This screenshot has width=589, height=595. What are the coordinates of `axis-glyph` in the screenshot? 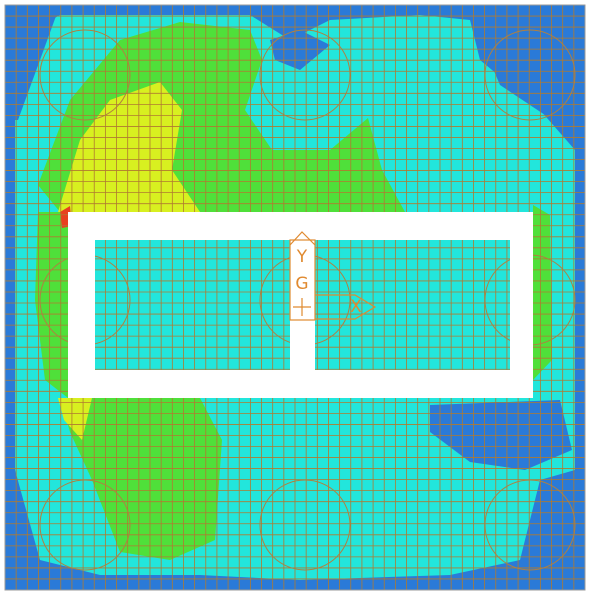 It's located at (333, 276).